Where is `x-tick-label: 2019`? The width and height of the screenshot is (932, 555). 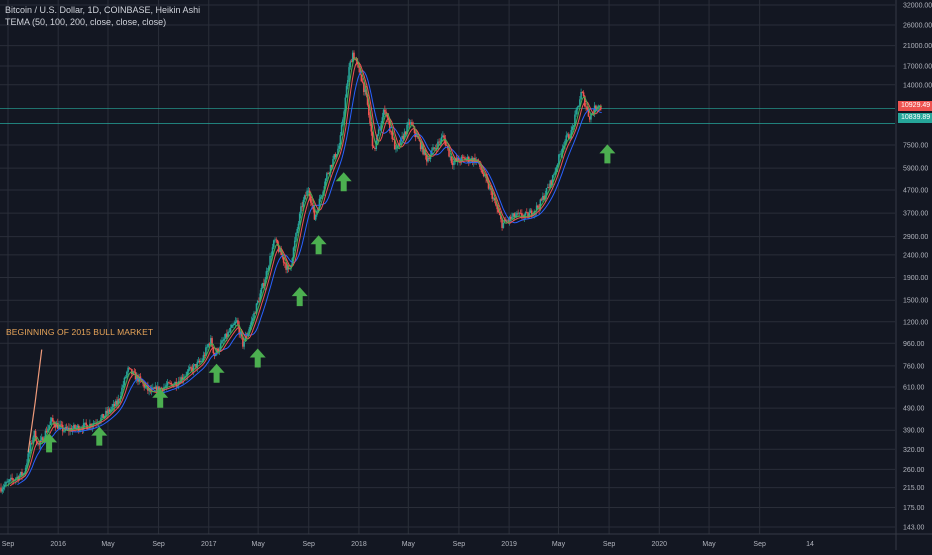
x-tick-label: 2019 is located at coordinates (509, 544).